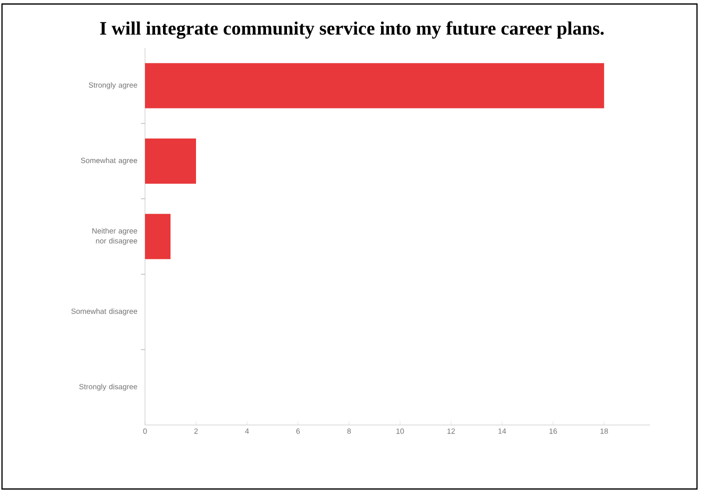 The image size is (707, 493). Describe the element at coordinates (352, 30) in the screenshot. I see `chart-title: I will integrate community service into my future career plans.` at that location.